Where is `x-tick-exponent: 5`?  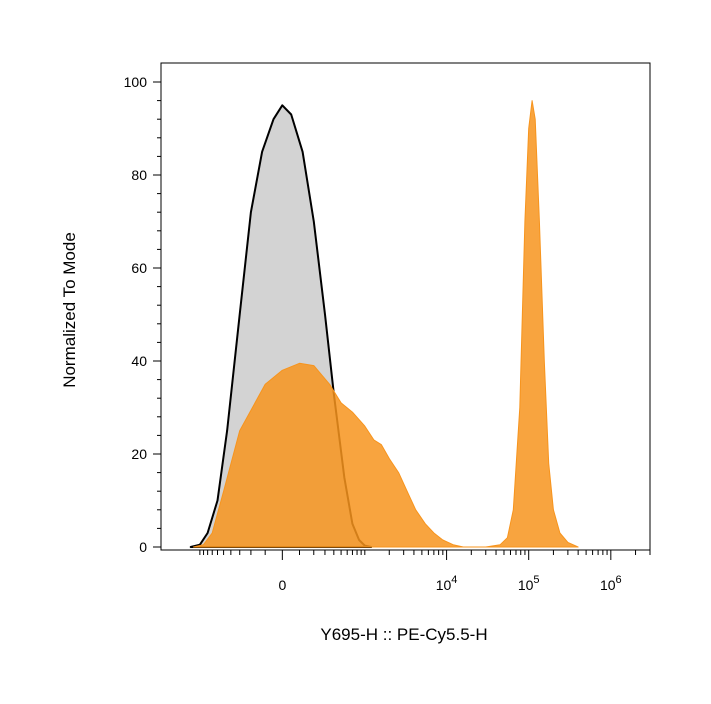 x-tick-exponent: 5 is located at coordinates (536, 580).